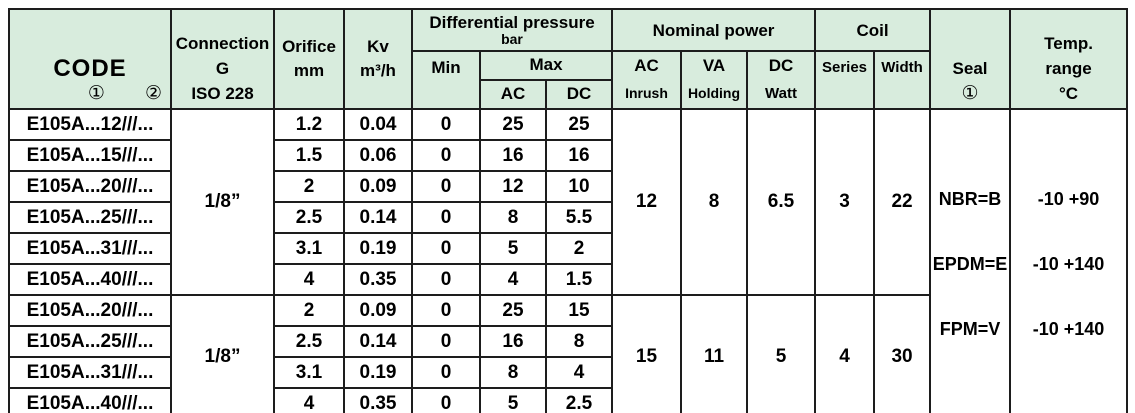 Image resolution: width=1135 pixels, height=413 pixels. I want to click on cell-max-ac: 4, so click(513, 279).